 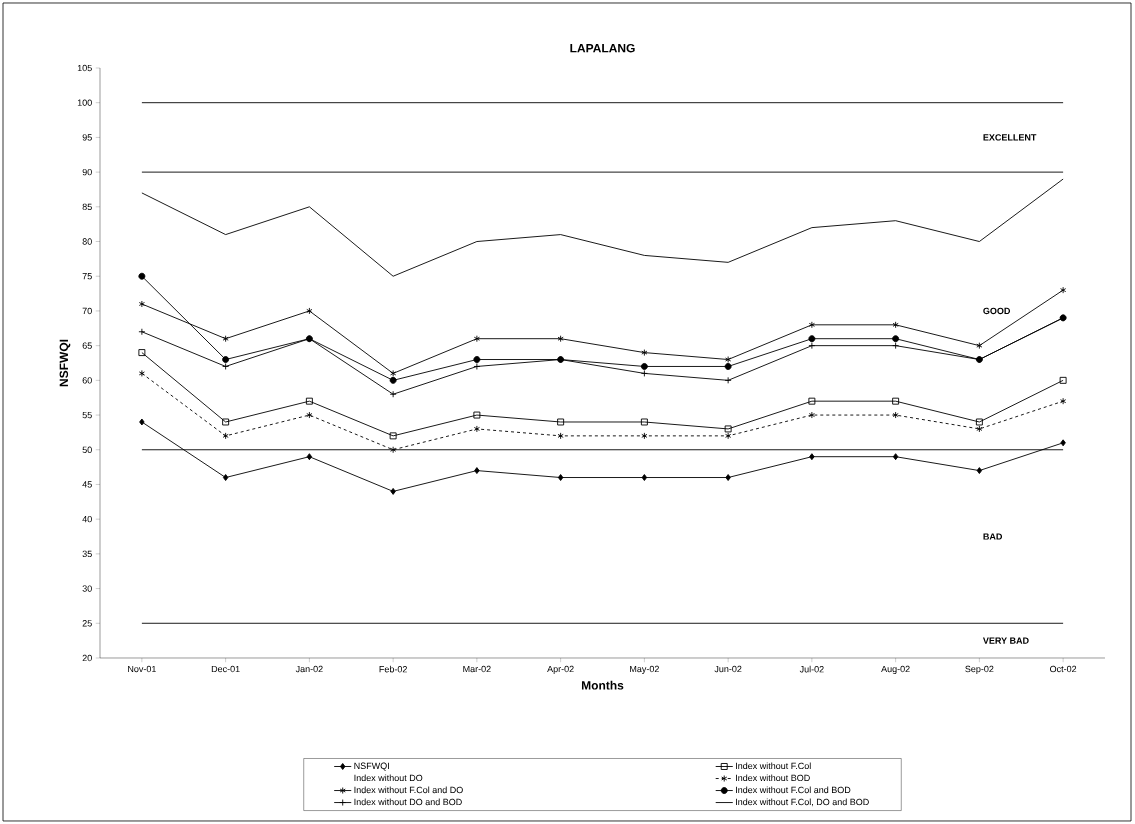 I want to click on annotation: VERY BAD, so click(x=1005, y=640).